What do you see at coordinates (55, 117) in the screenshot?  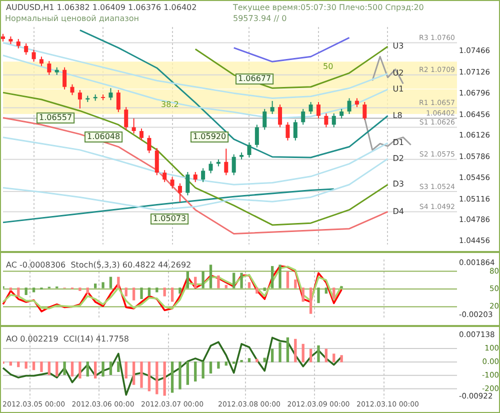 I see `annotation: 1.06557` at bounding box center [55, 117].